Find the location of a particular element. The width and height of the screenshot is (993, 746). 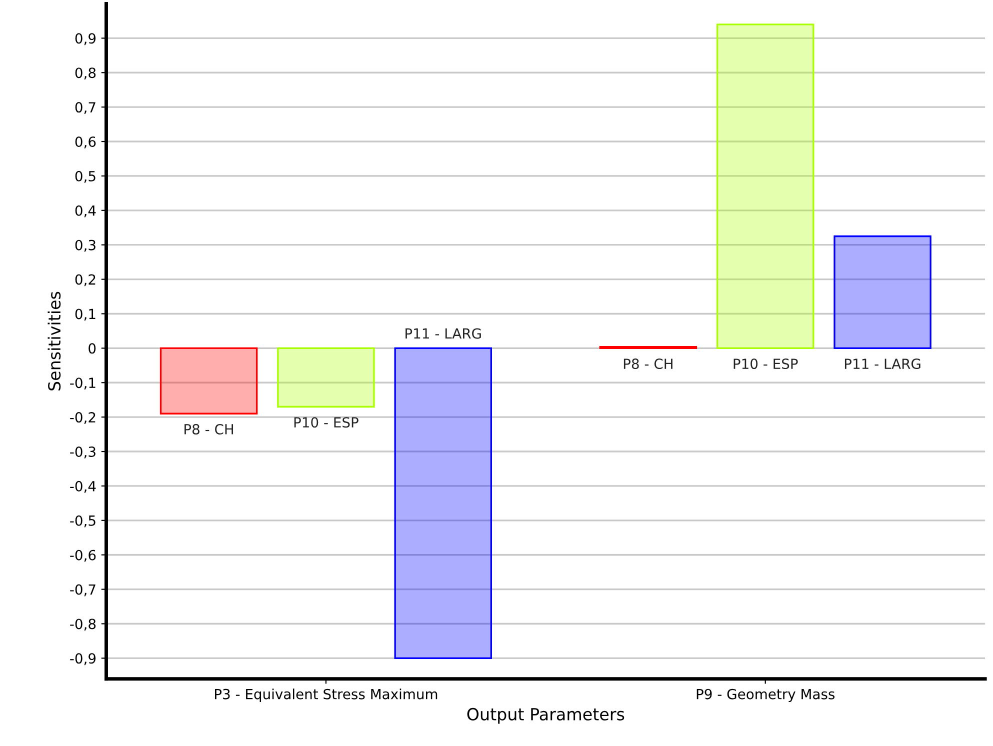

y-tick-label: 0,8 is located at coordinates (85, 74).